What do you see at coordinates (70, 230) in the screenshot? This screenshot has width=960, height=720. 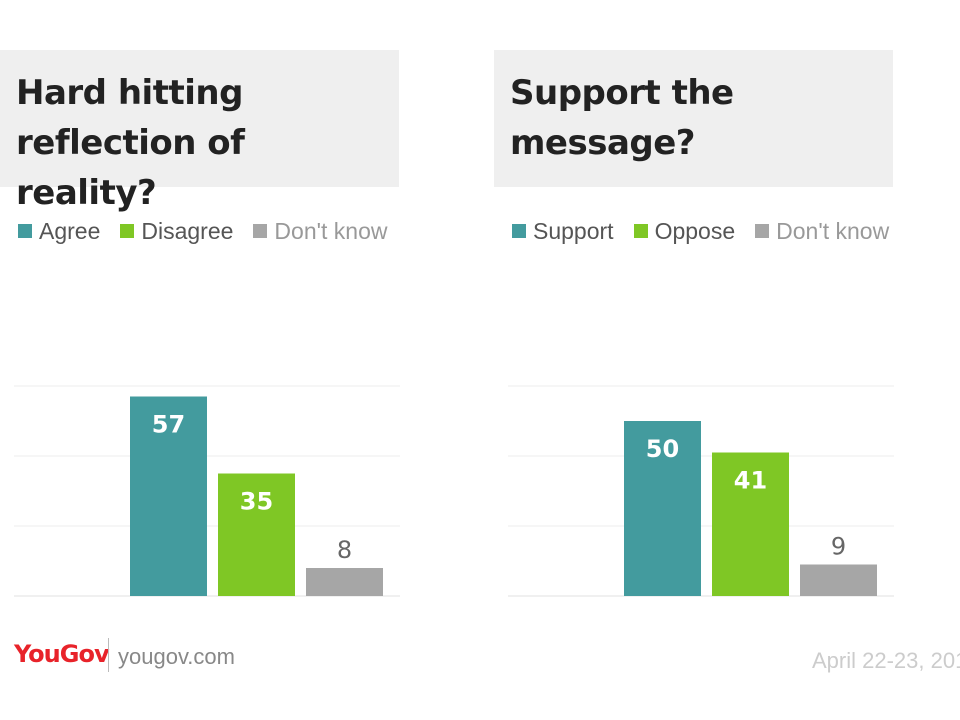 I see `legend-label: Agree` at bounding box center [70, 230].